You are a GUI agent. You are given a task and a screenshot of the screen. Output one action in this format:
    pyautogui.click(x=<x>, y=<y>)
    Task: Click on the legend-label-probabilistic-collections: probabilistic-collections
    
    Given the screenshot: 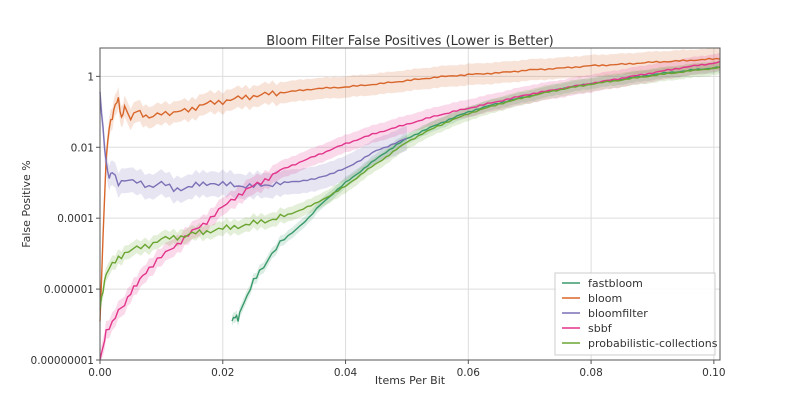 What is the action you would take?
    pyautogui.click(x=653, y=343)
    